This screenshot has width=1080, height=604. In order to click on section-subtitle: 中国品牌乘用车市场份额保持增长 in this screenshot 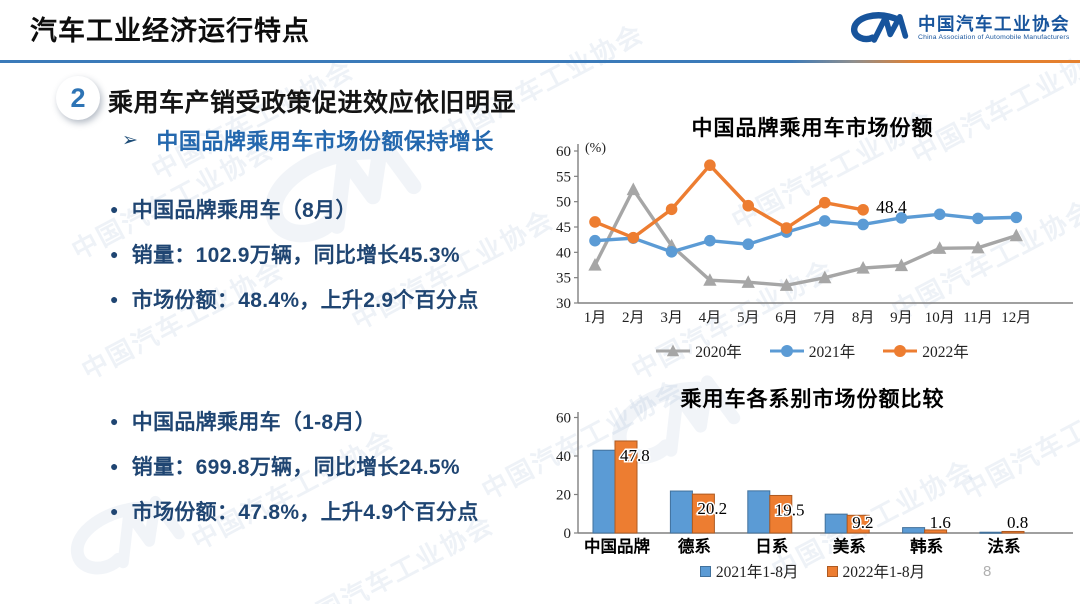, I will do `click(325, 141)`.